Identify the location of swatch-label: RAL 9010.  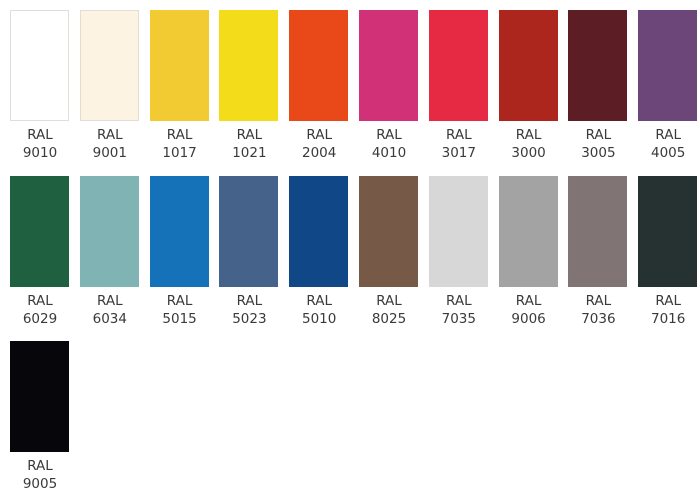
(40, 144).